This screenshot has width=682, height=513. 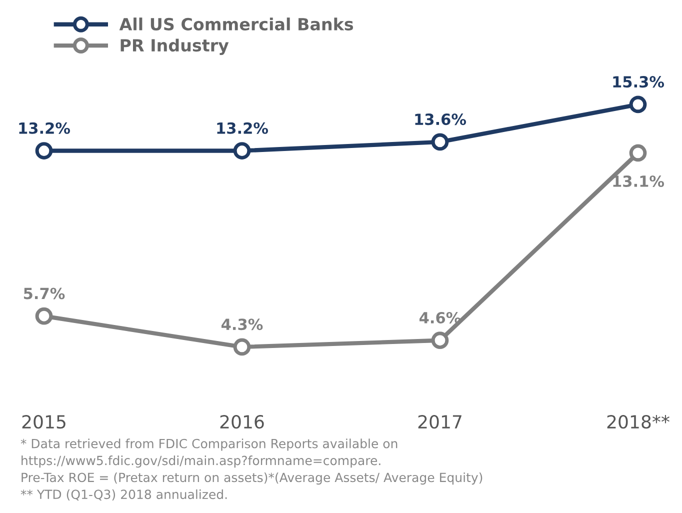 I want to click on x-tick-label: 2015, so click(x=44, y=421).